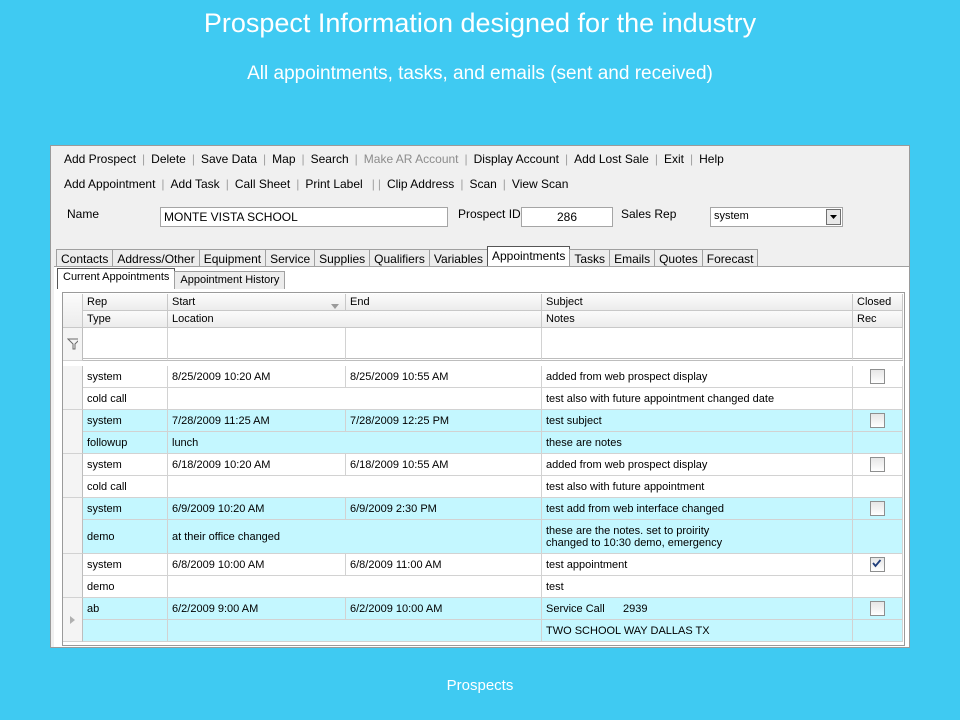 The height and width of the screenshot is (720, 960). Describe the element at coordinates (483, 184) in the screenshot. I see `toolbar-button: Scan` at that location.